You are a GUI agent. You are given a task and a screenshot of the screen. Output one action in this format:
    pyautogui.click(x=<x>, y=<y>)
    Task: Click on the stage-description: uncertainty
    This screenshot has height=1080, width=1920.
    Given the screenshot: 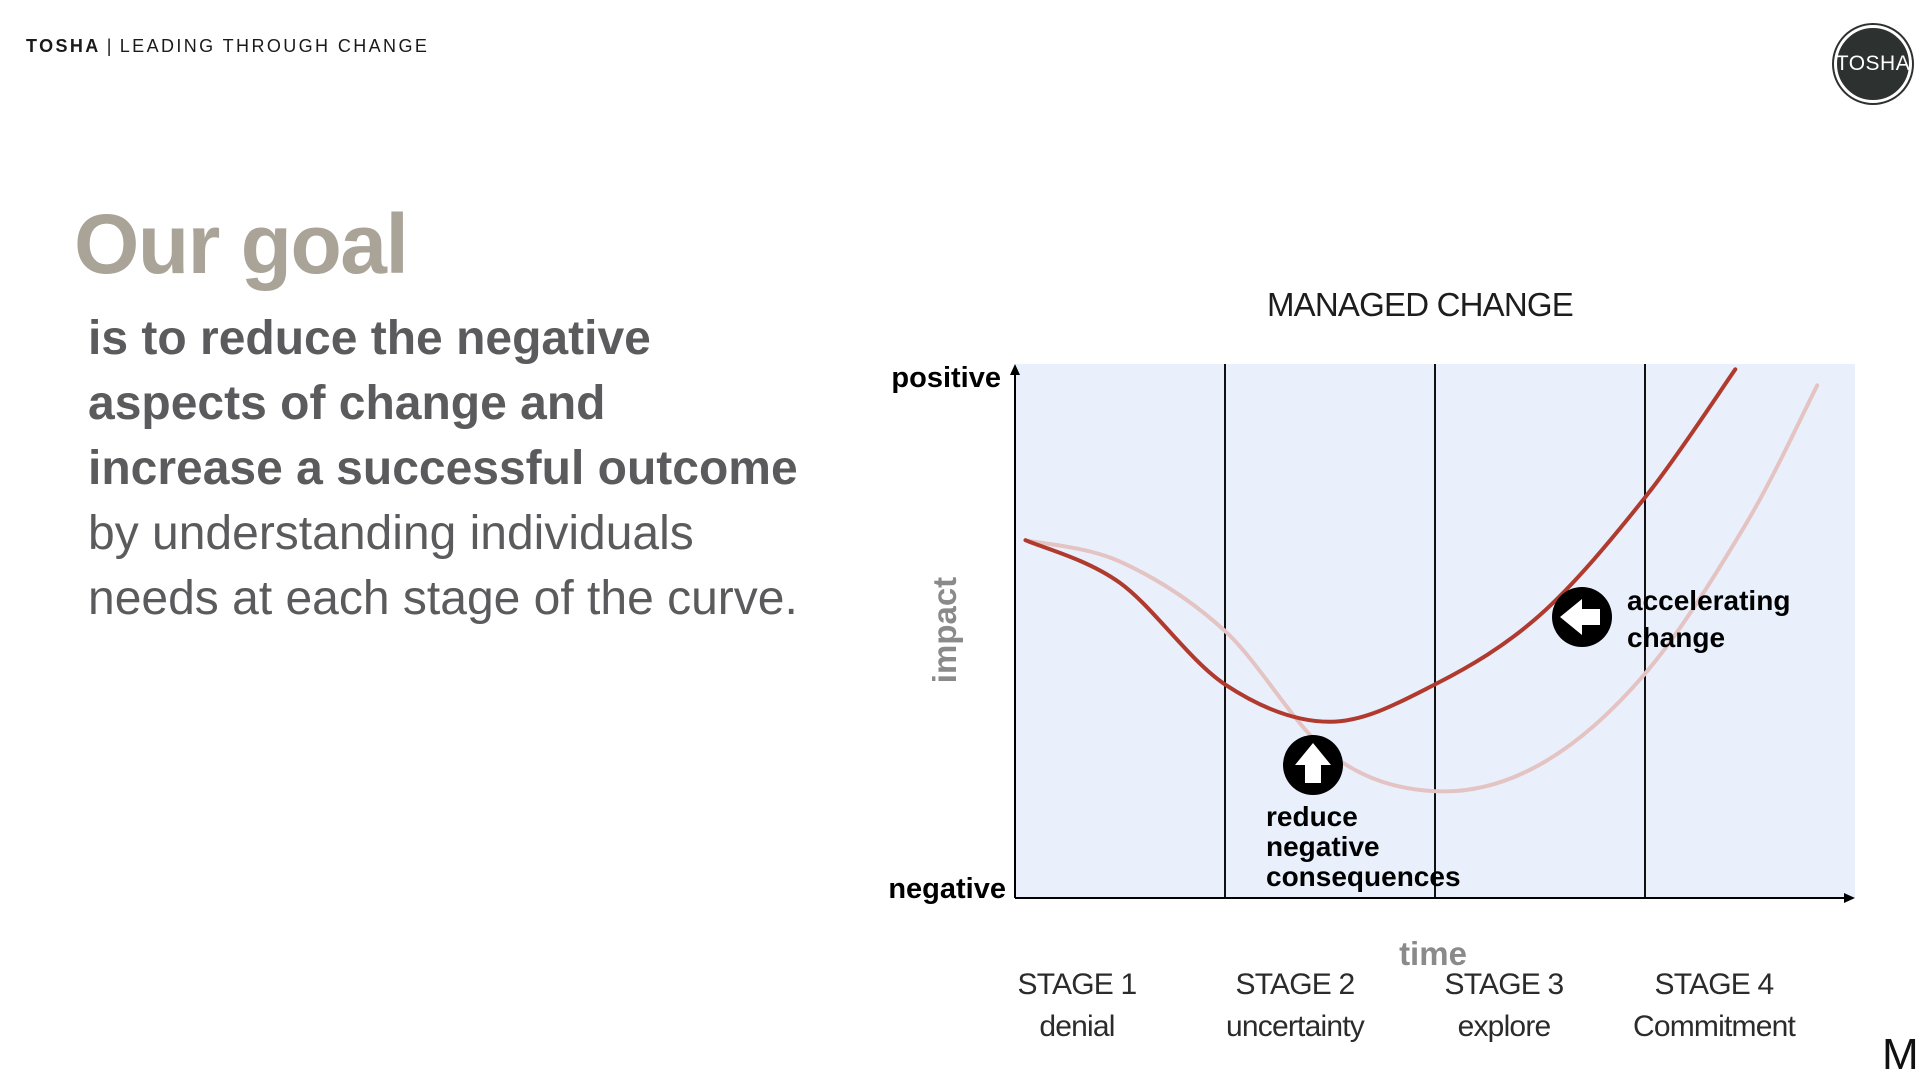 What is the action you would take?
    pyautogui.click(x=1295, y=1026)
    